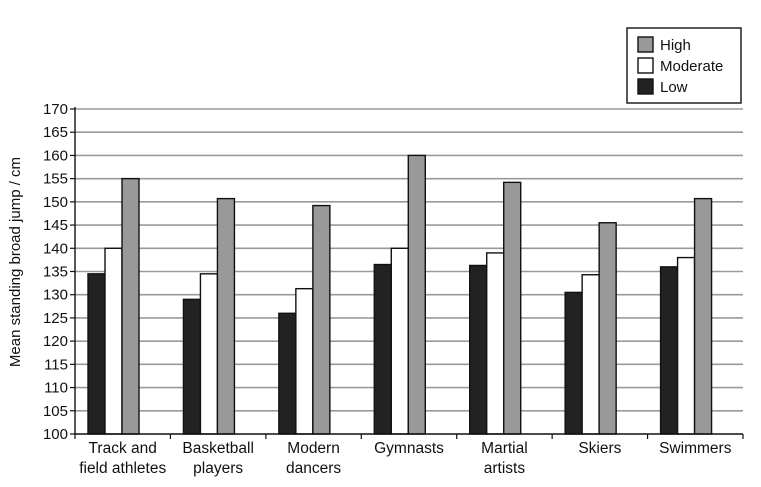 The height and width of the screenshot is (487, 761). Describe the element at coordinates (504, 458) in the screenshot. I see `x-category-label: Martial artists` at that location.